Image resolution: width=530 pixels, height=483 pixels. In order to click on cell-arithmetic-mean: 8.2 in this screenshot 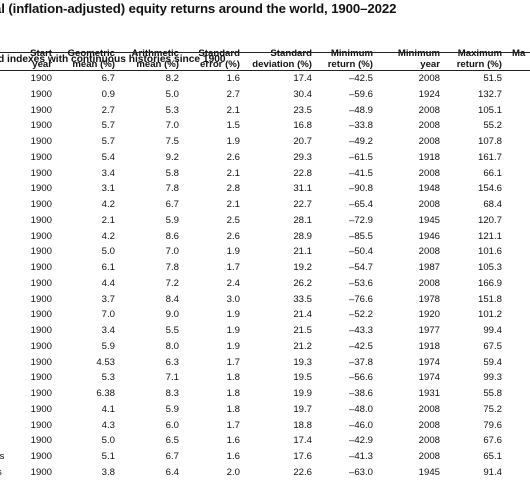, I will do `click(172, 78)`.